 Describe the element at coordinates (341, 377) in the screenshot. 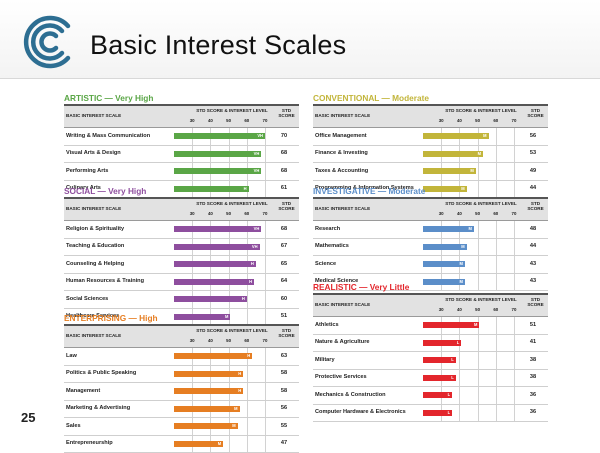

I see `scale-name: Protective Services` at that location.